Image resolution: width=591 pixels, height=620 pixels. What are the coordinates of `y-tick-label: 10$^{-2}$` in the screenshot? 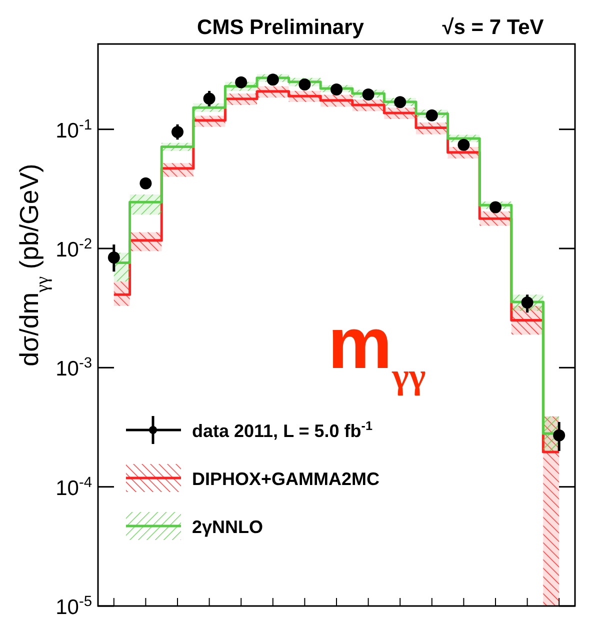 It's located at (74, 249).